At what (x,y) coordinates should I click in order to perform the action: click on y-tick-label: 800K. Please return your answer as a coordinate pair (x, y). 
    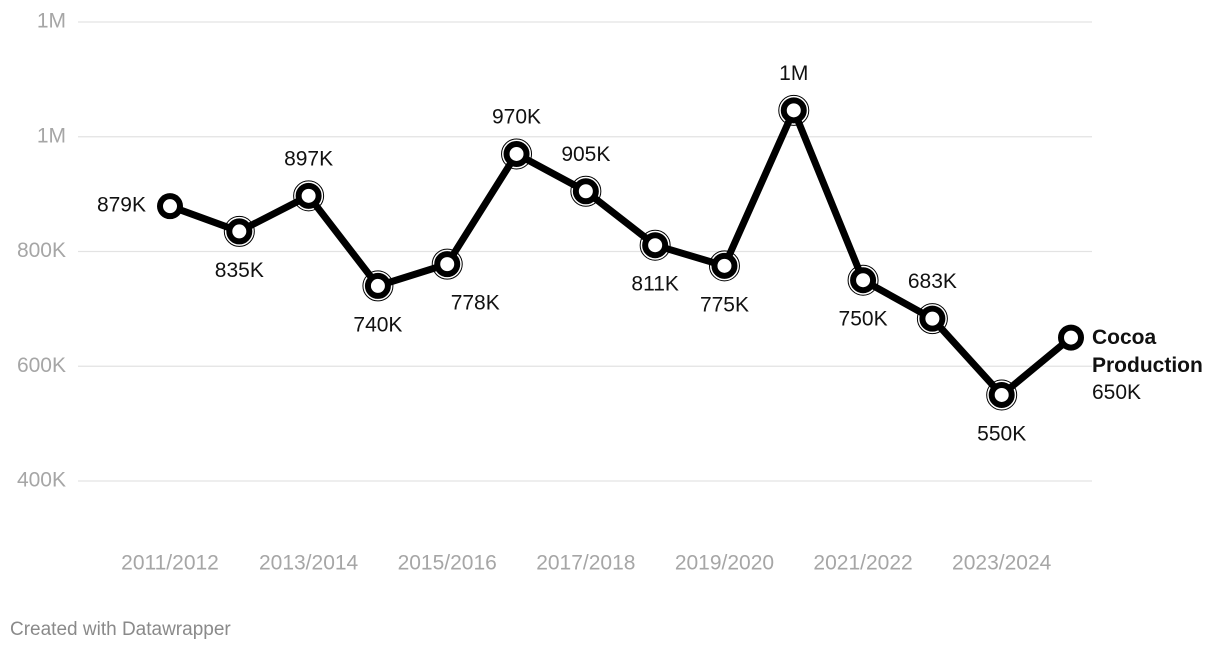
    Looking at the image, I should click on (41, 250).